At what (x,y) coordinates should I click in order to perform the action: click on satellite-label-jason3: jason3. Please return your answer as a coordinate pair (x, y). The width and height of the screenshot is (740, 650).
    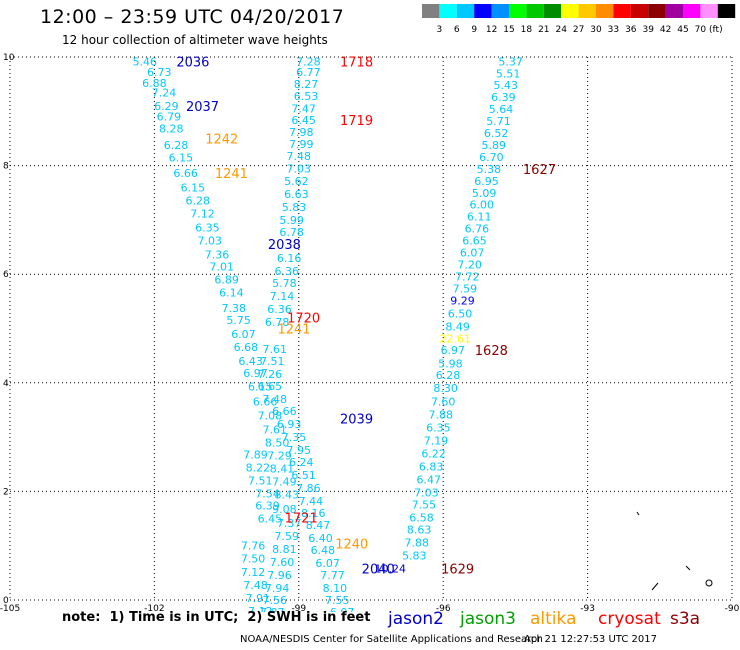
    Looking at the image, I should click on (488, 619).